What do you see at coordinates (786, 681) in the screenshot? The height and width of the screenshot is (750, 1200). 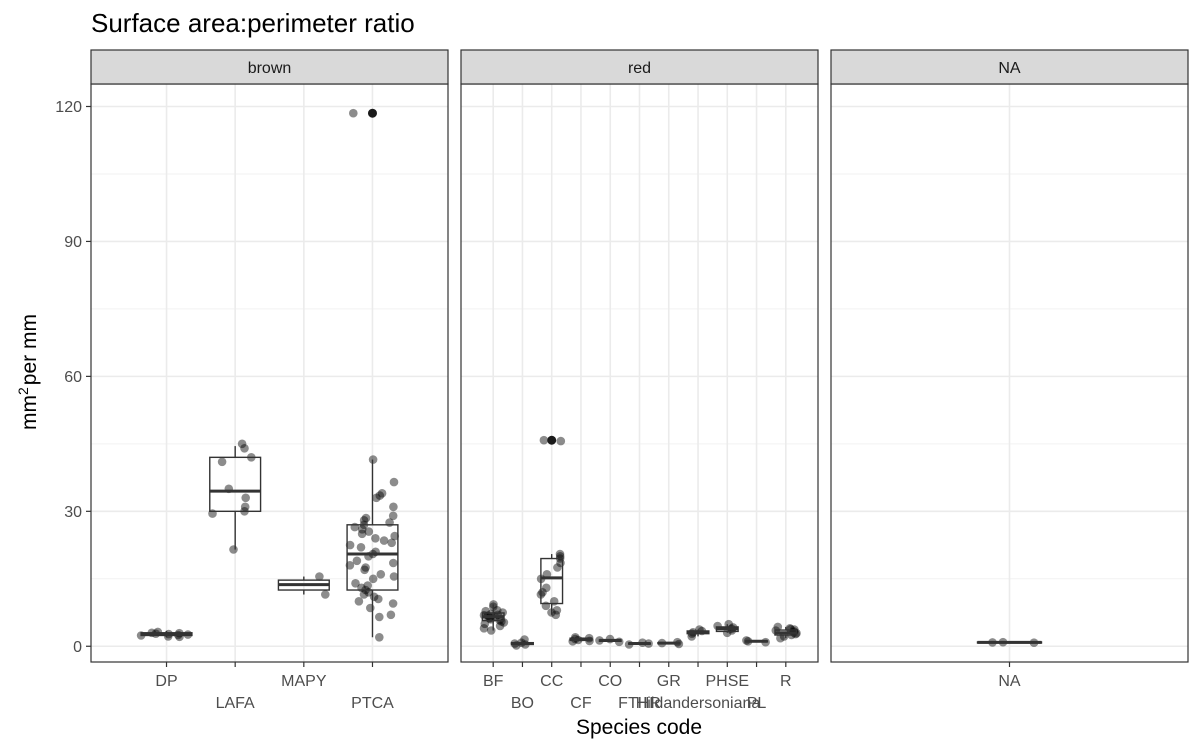 I see `x-tick-label: R` at bounding box center [786, 681].